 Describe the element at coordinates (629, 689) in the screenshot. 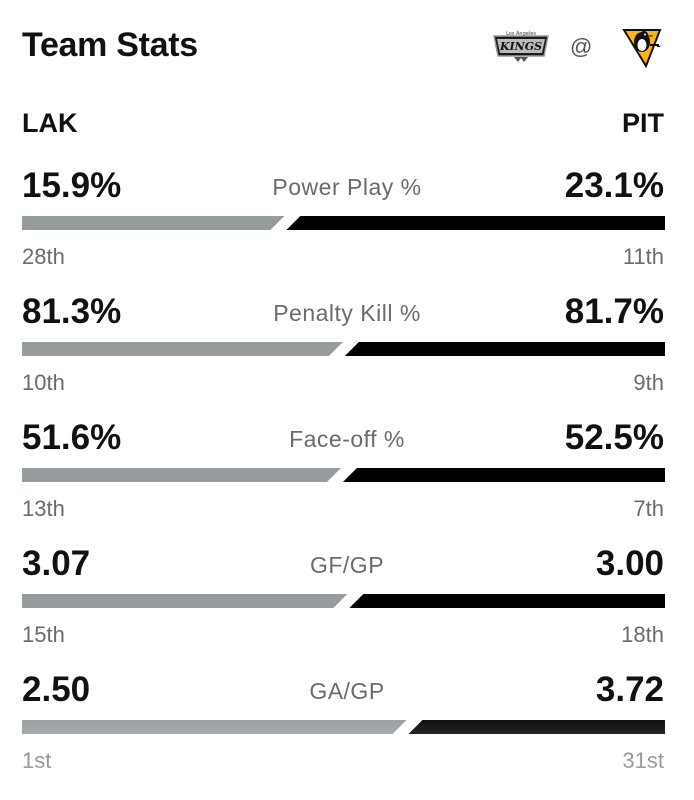

I see `home-stat-value: 3.72` at that location.